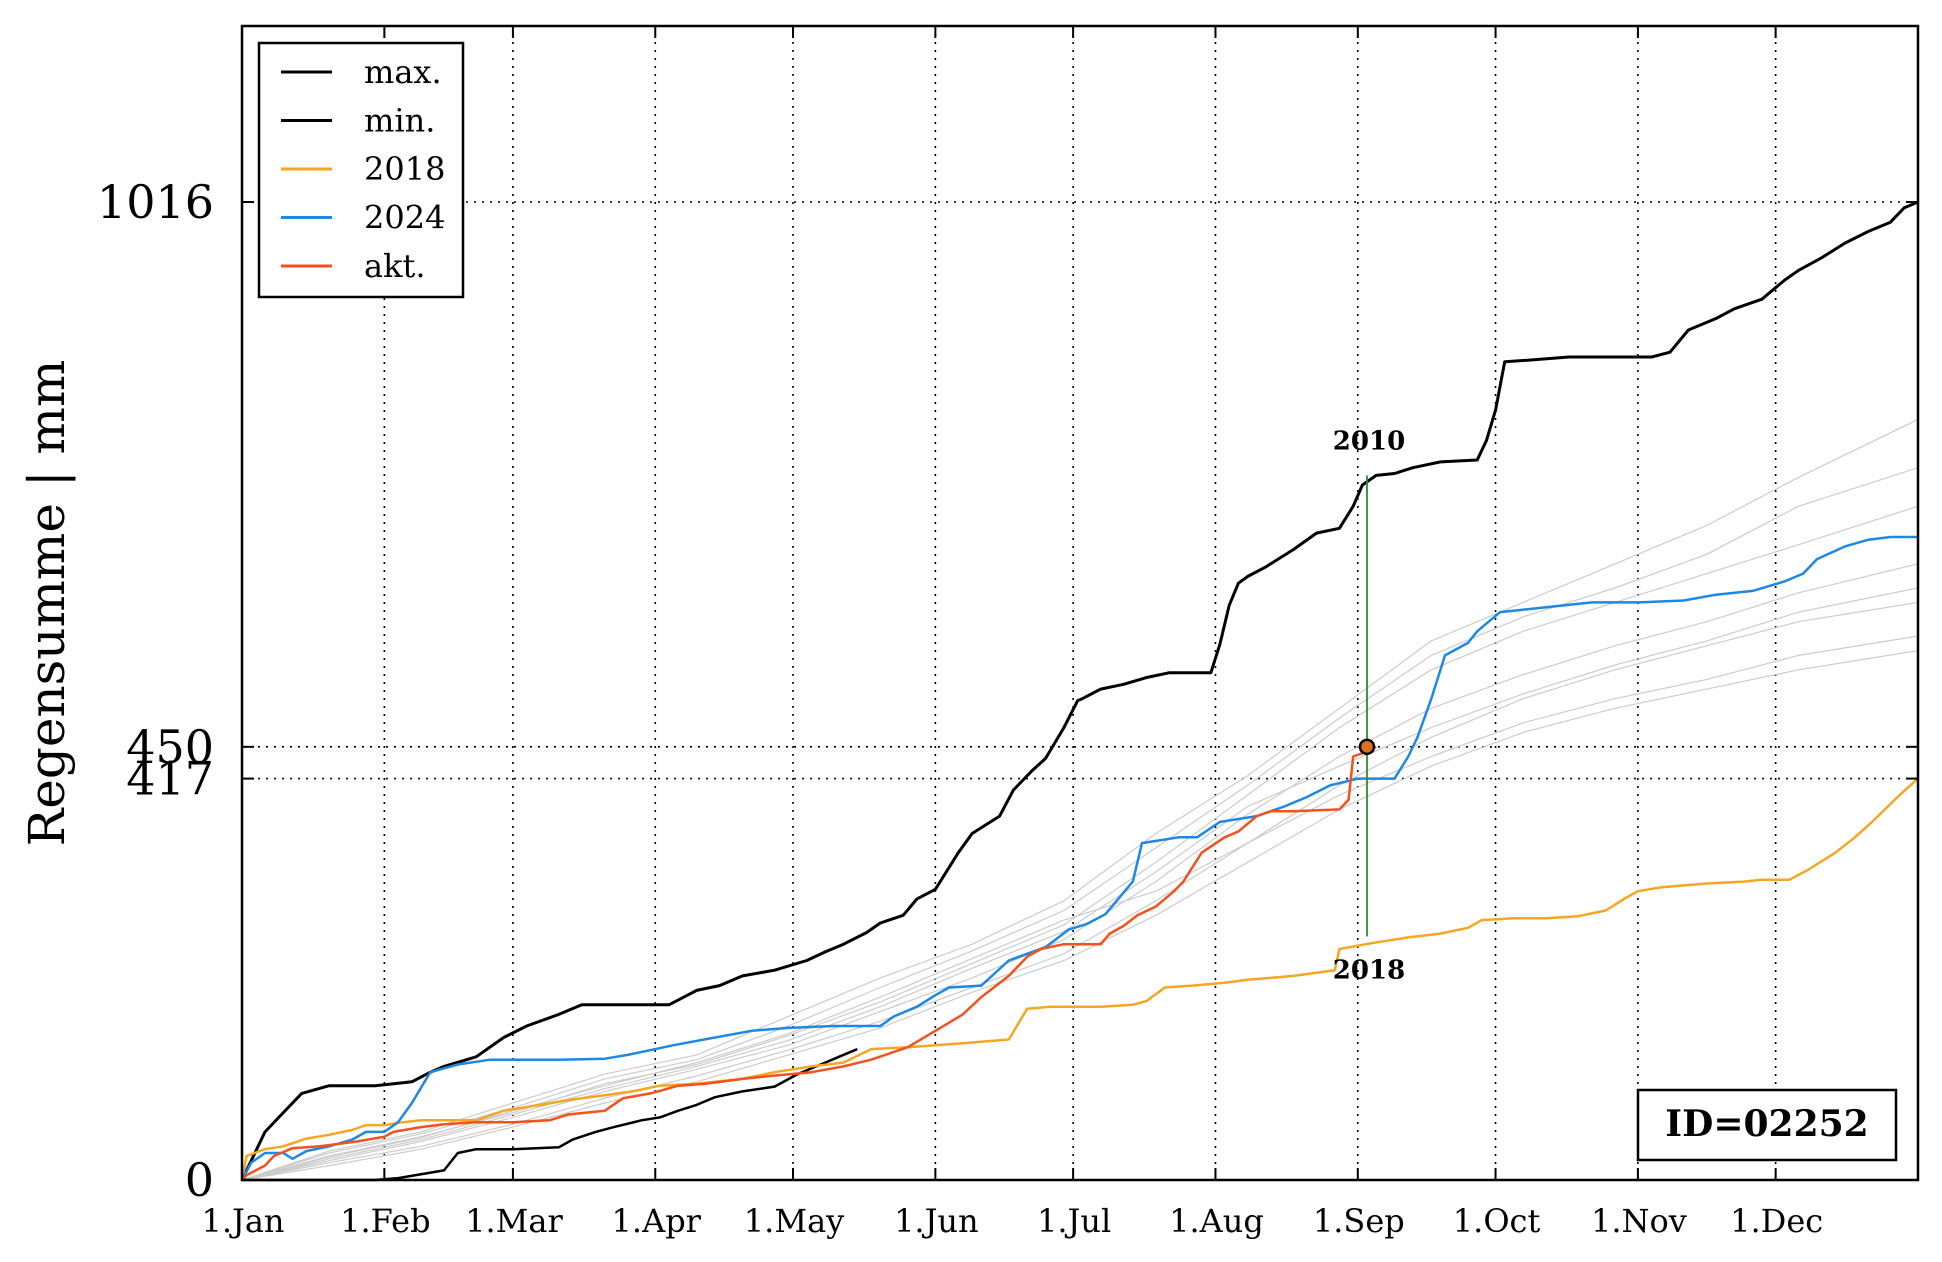 This screenshot has height=1262, width=1942. I want to click on x-tick-label: 1.Feb, so click(385, 1221).